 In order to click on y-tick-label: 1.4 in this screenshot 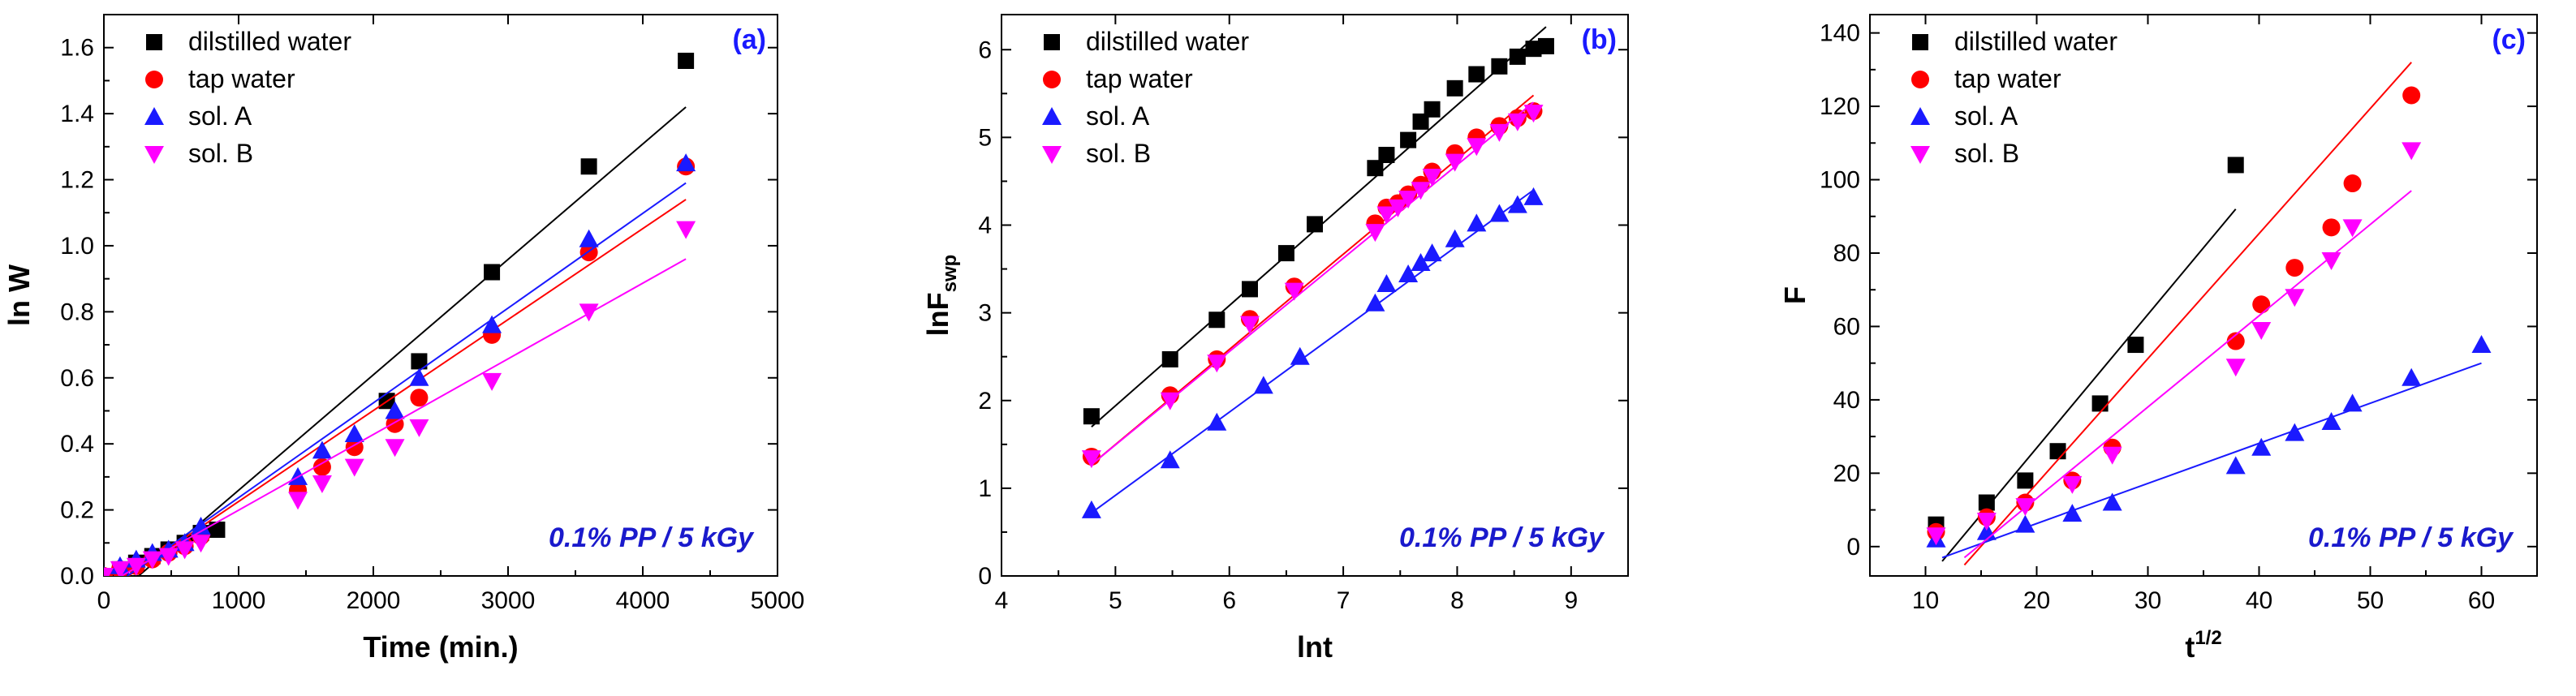, I will do `click(77, 114)`.